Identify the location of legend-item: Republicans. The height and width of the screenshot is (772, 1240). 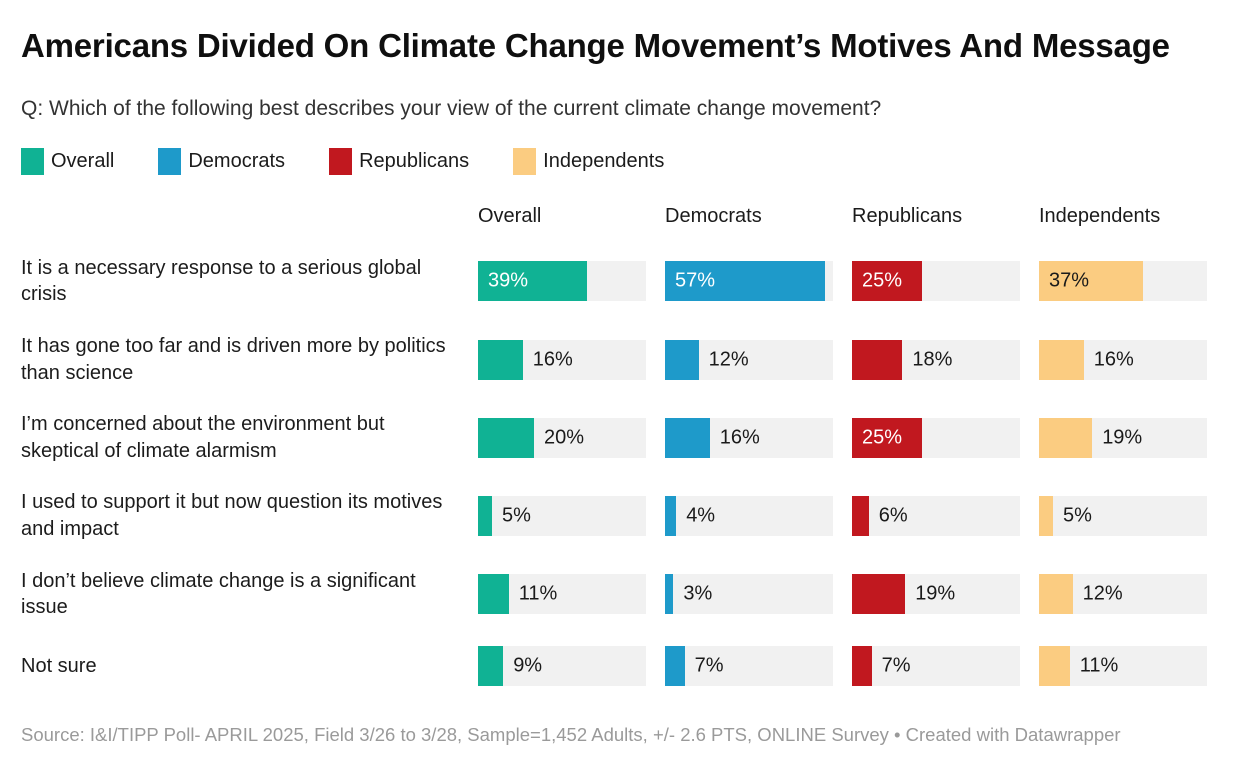
(399, 161).